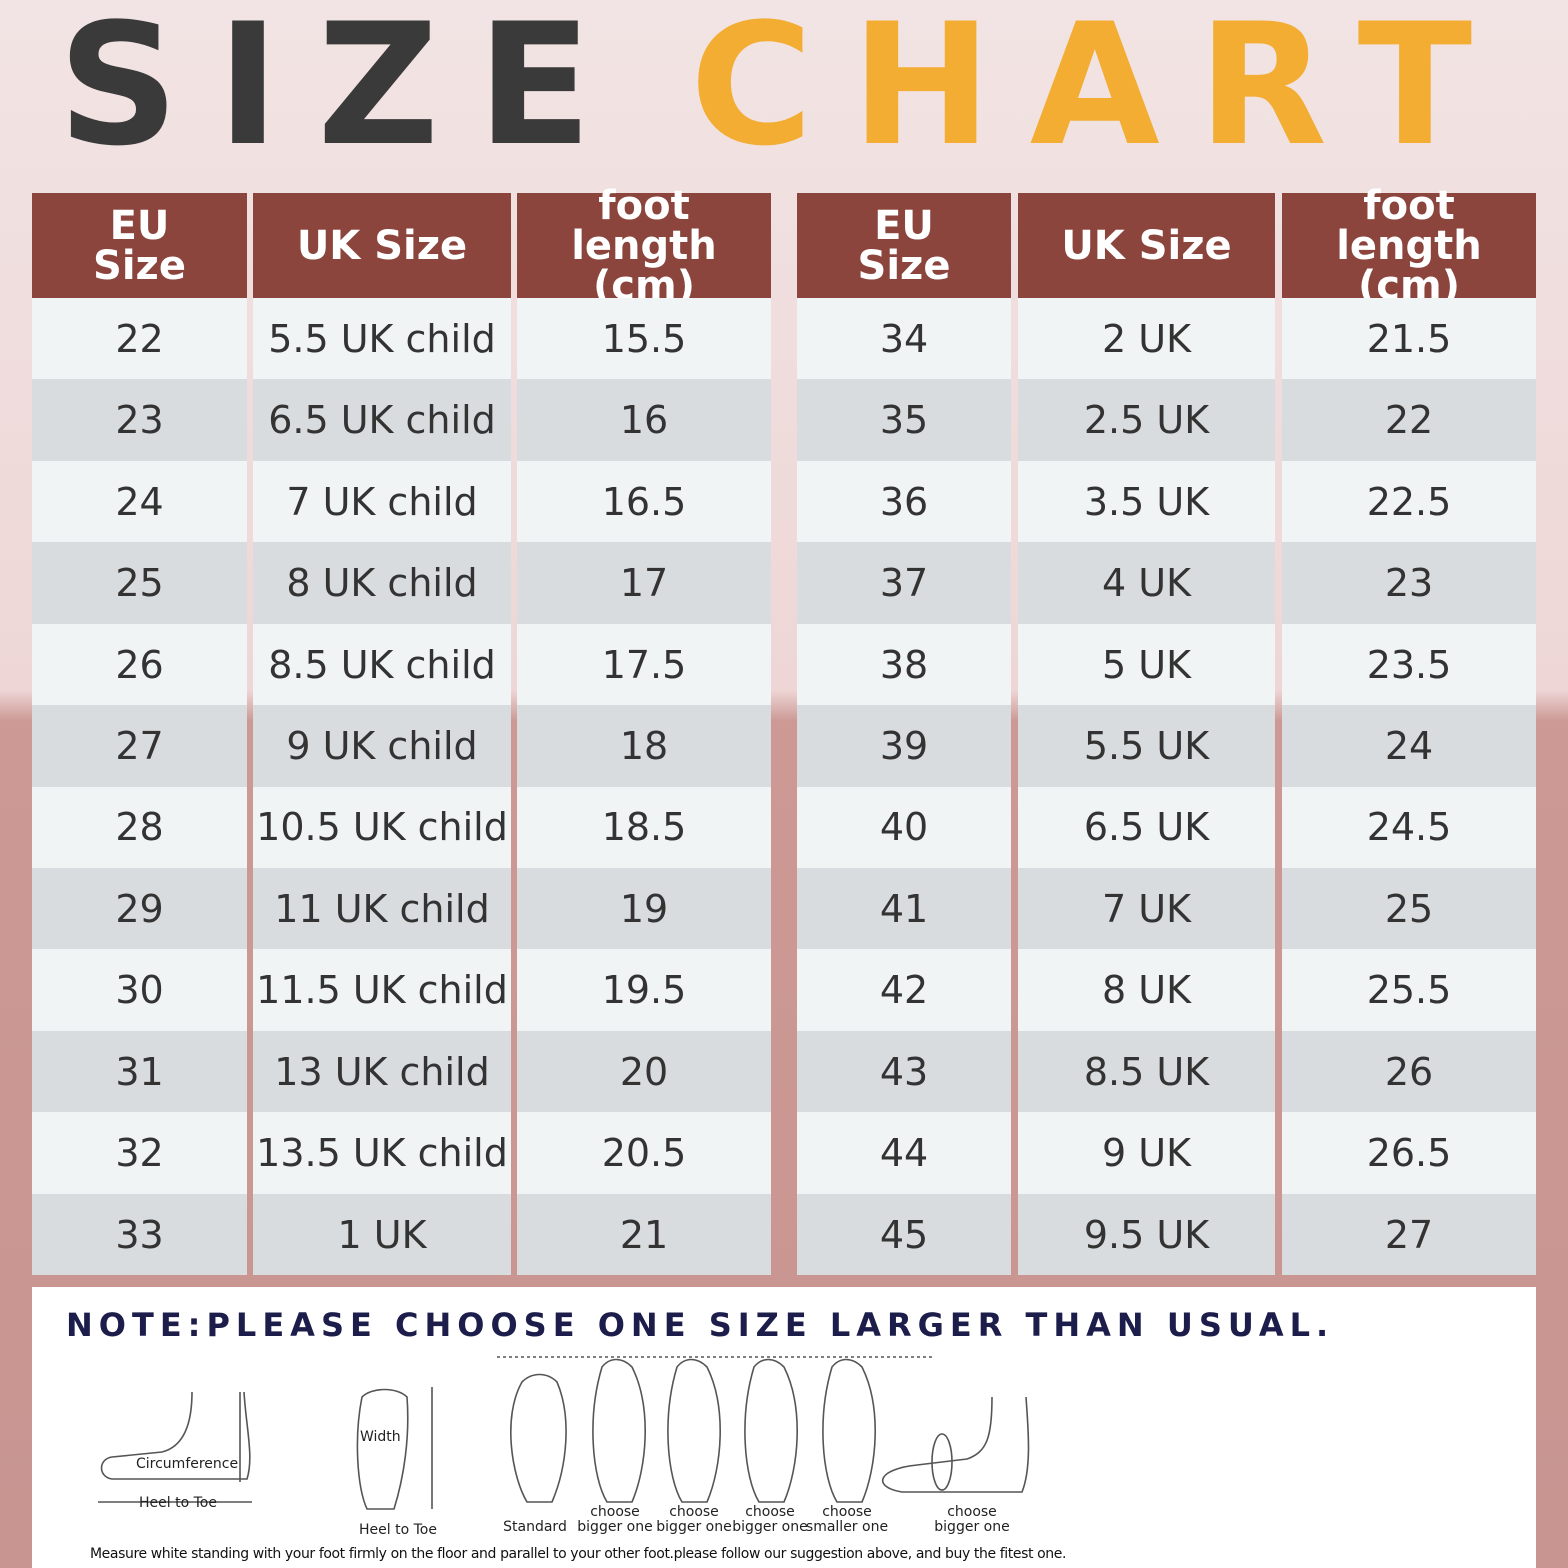  I want to click on table-cell: 40, so click(904, 827).